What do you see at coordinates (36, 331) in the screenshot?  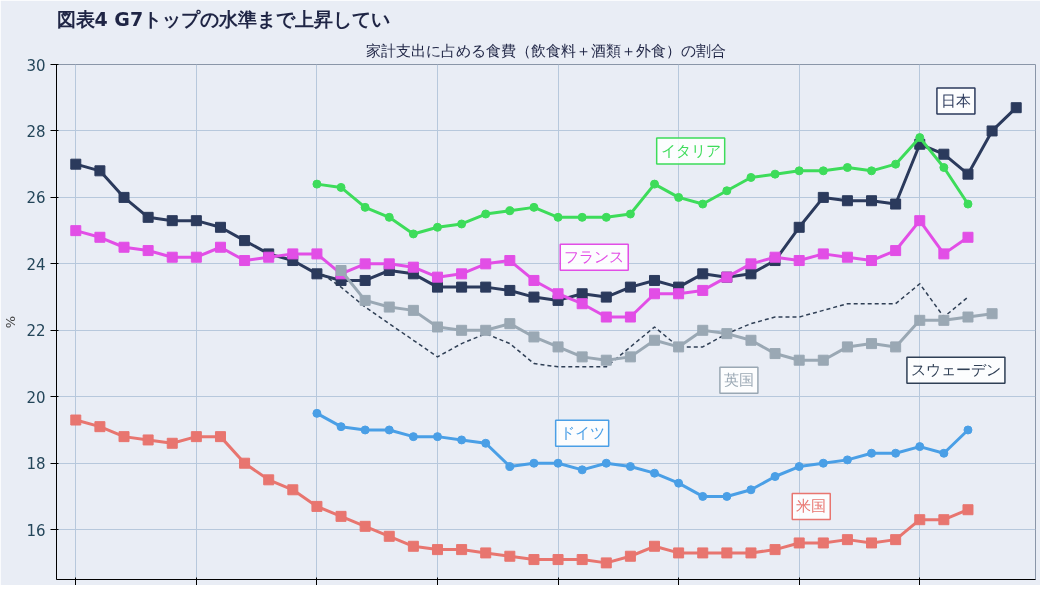 I see `y-tick-label: 22` at bounding box center [36, 331].